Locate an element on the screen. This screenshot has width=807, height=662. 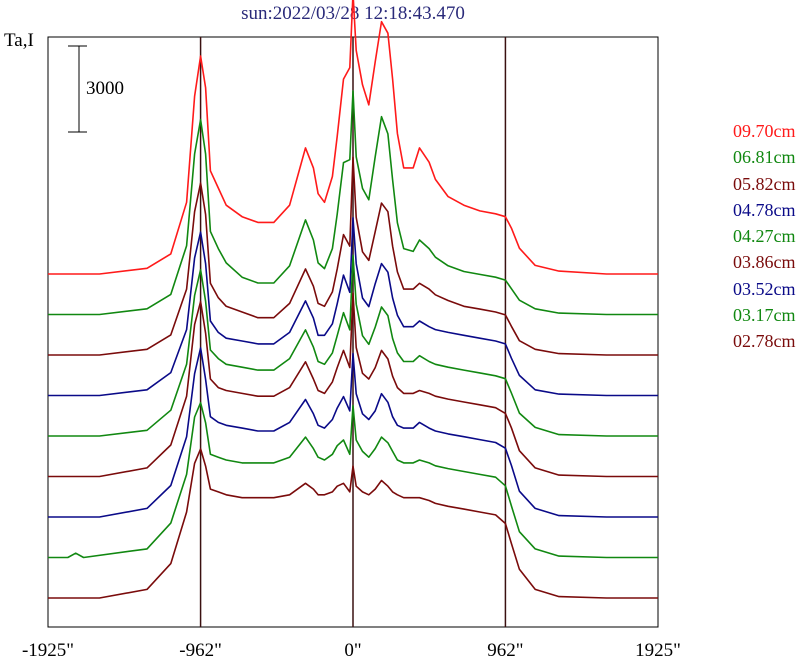
legend-item: 04.27cm is located at coordinates (764, 236).